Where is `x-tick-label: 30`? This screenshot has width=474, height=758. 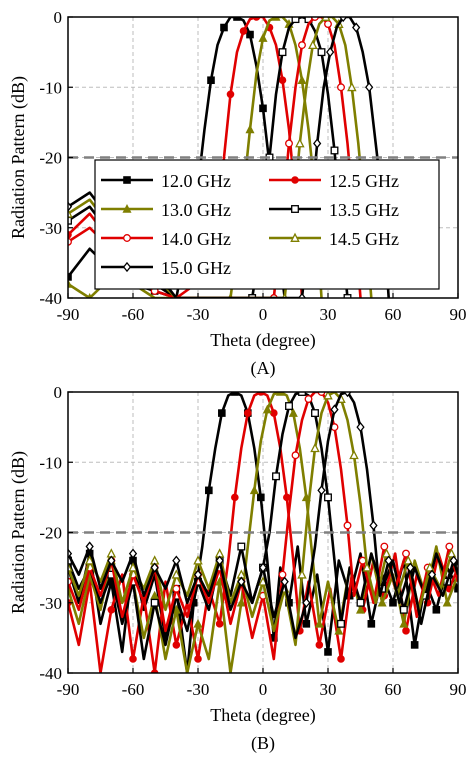 x-tick-label: 30 is located at coordinates (328, 689).